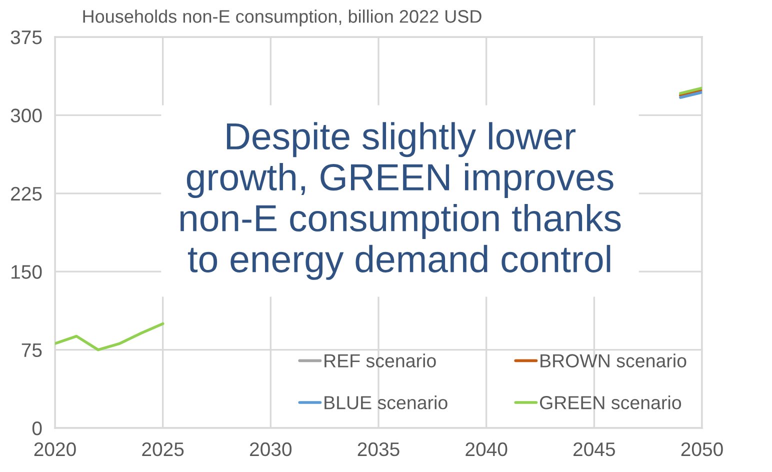 The height and width of the screenshot is (472, 772). Describe the element at coordinates (613, 361) in the screenshot. I see `legend-label: BROWN scenario` at that location.